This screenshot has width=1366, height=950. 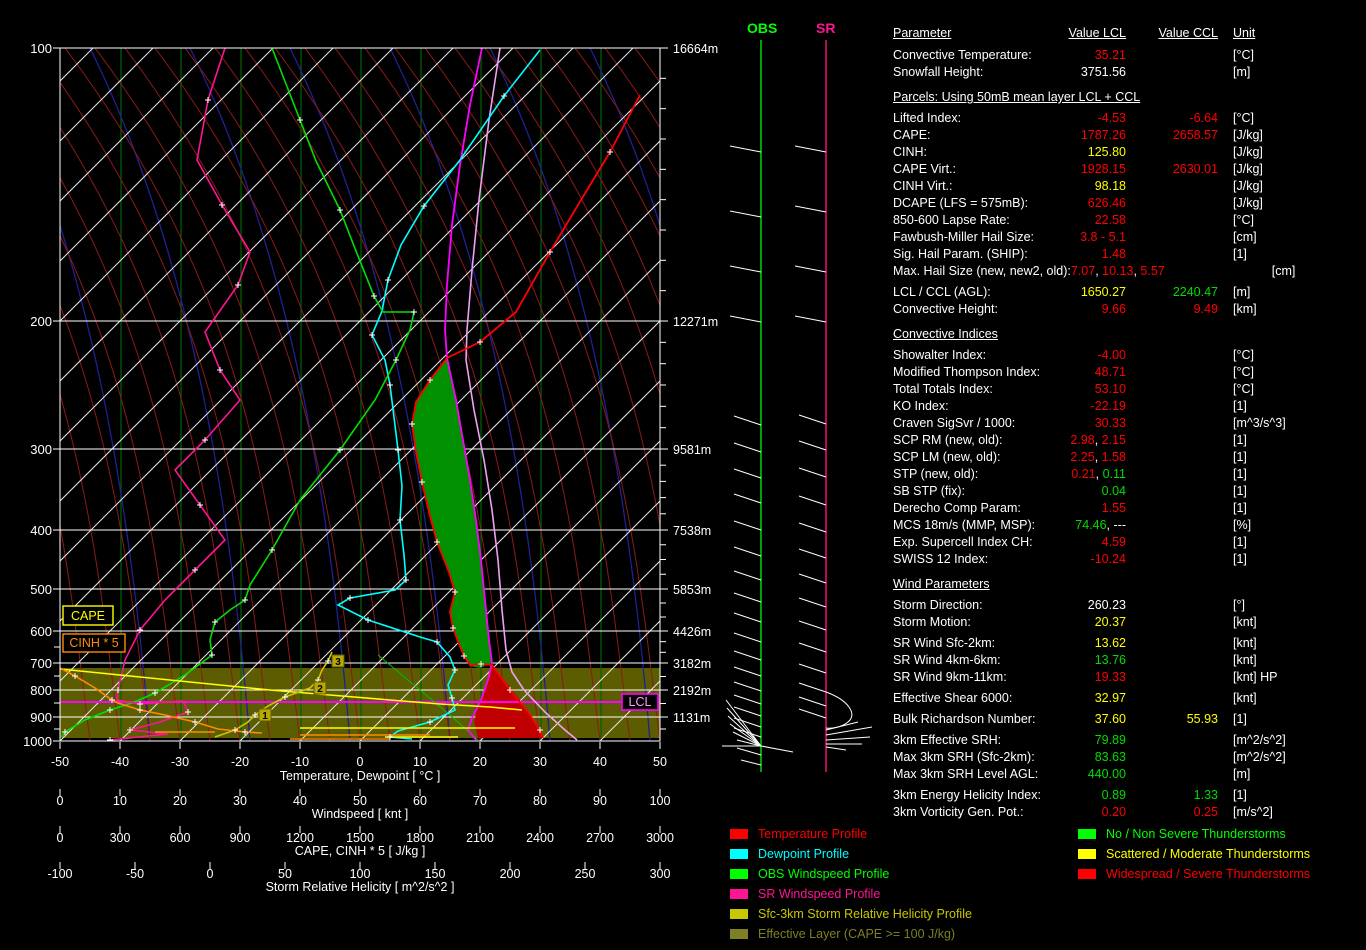 What do you see at coordinates (1195, 135) in the screenshot?
I see `parameter-value: 2658.57` at bounding box center [1195, 135].